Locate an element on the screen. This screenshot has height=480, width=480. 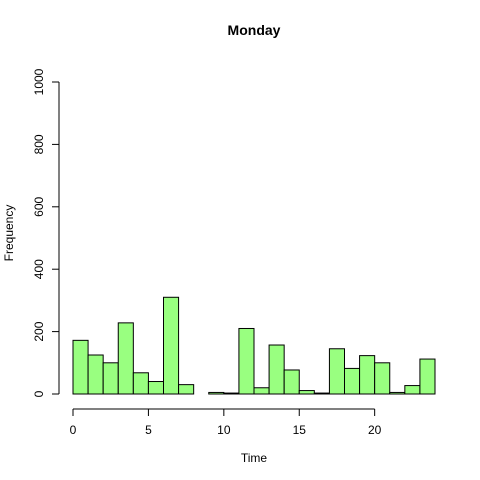
x-axis-label: Time is located at coordinates (254, 458).